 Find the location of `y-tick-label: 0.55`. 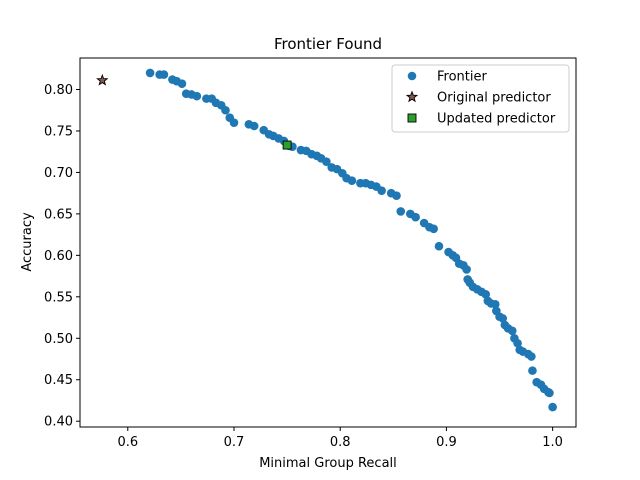

y-tick-label: 0.55 is located at coordinates (58, 297).